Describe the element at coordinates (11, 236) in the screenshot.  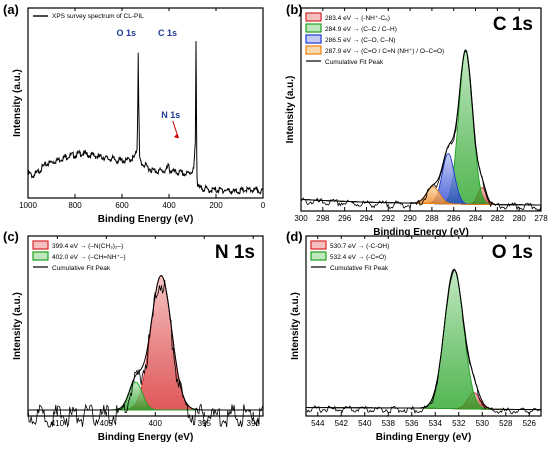
I see `panel-label: (c)` at that location.